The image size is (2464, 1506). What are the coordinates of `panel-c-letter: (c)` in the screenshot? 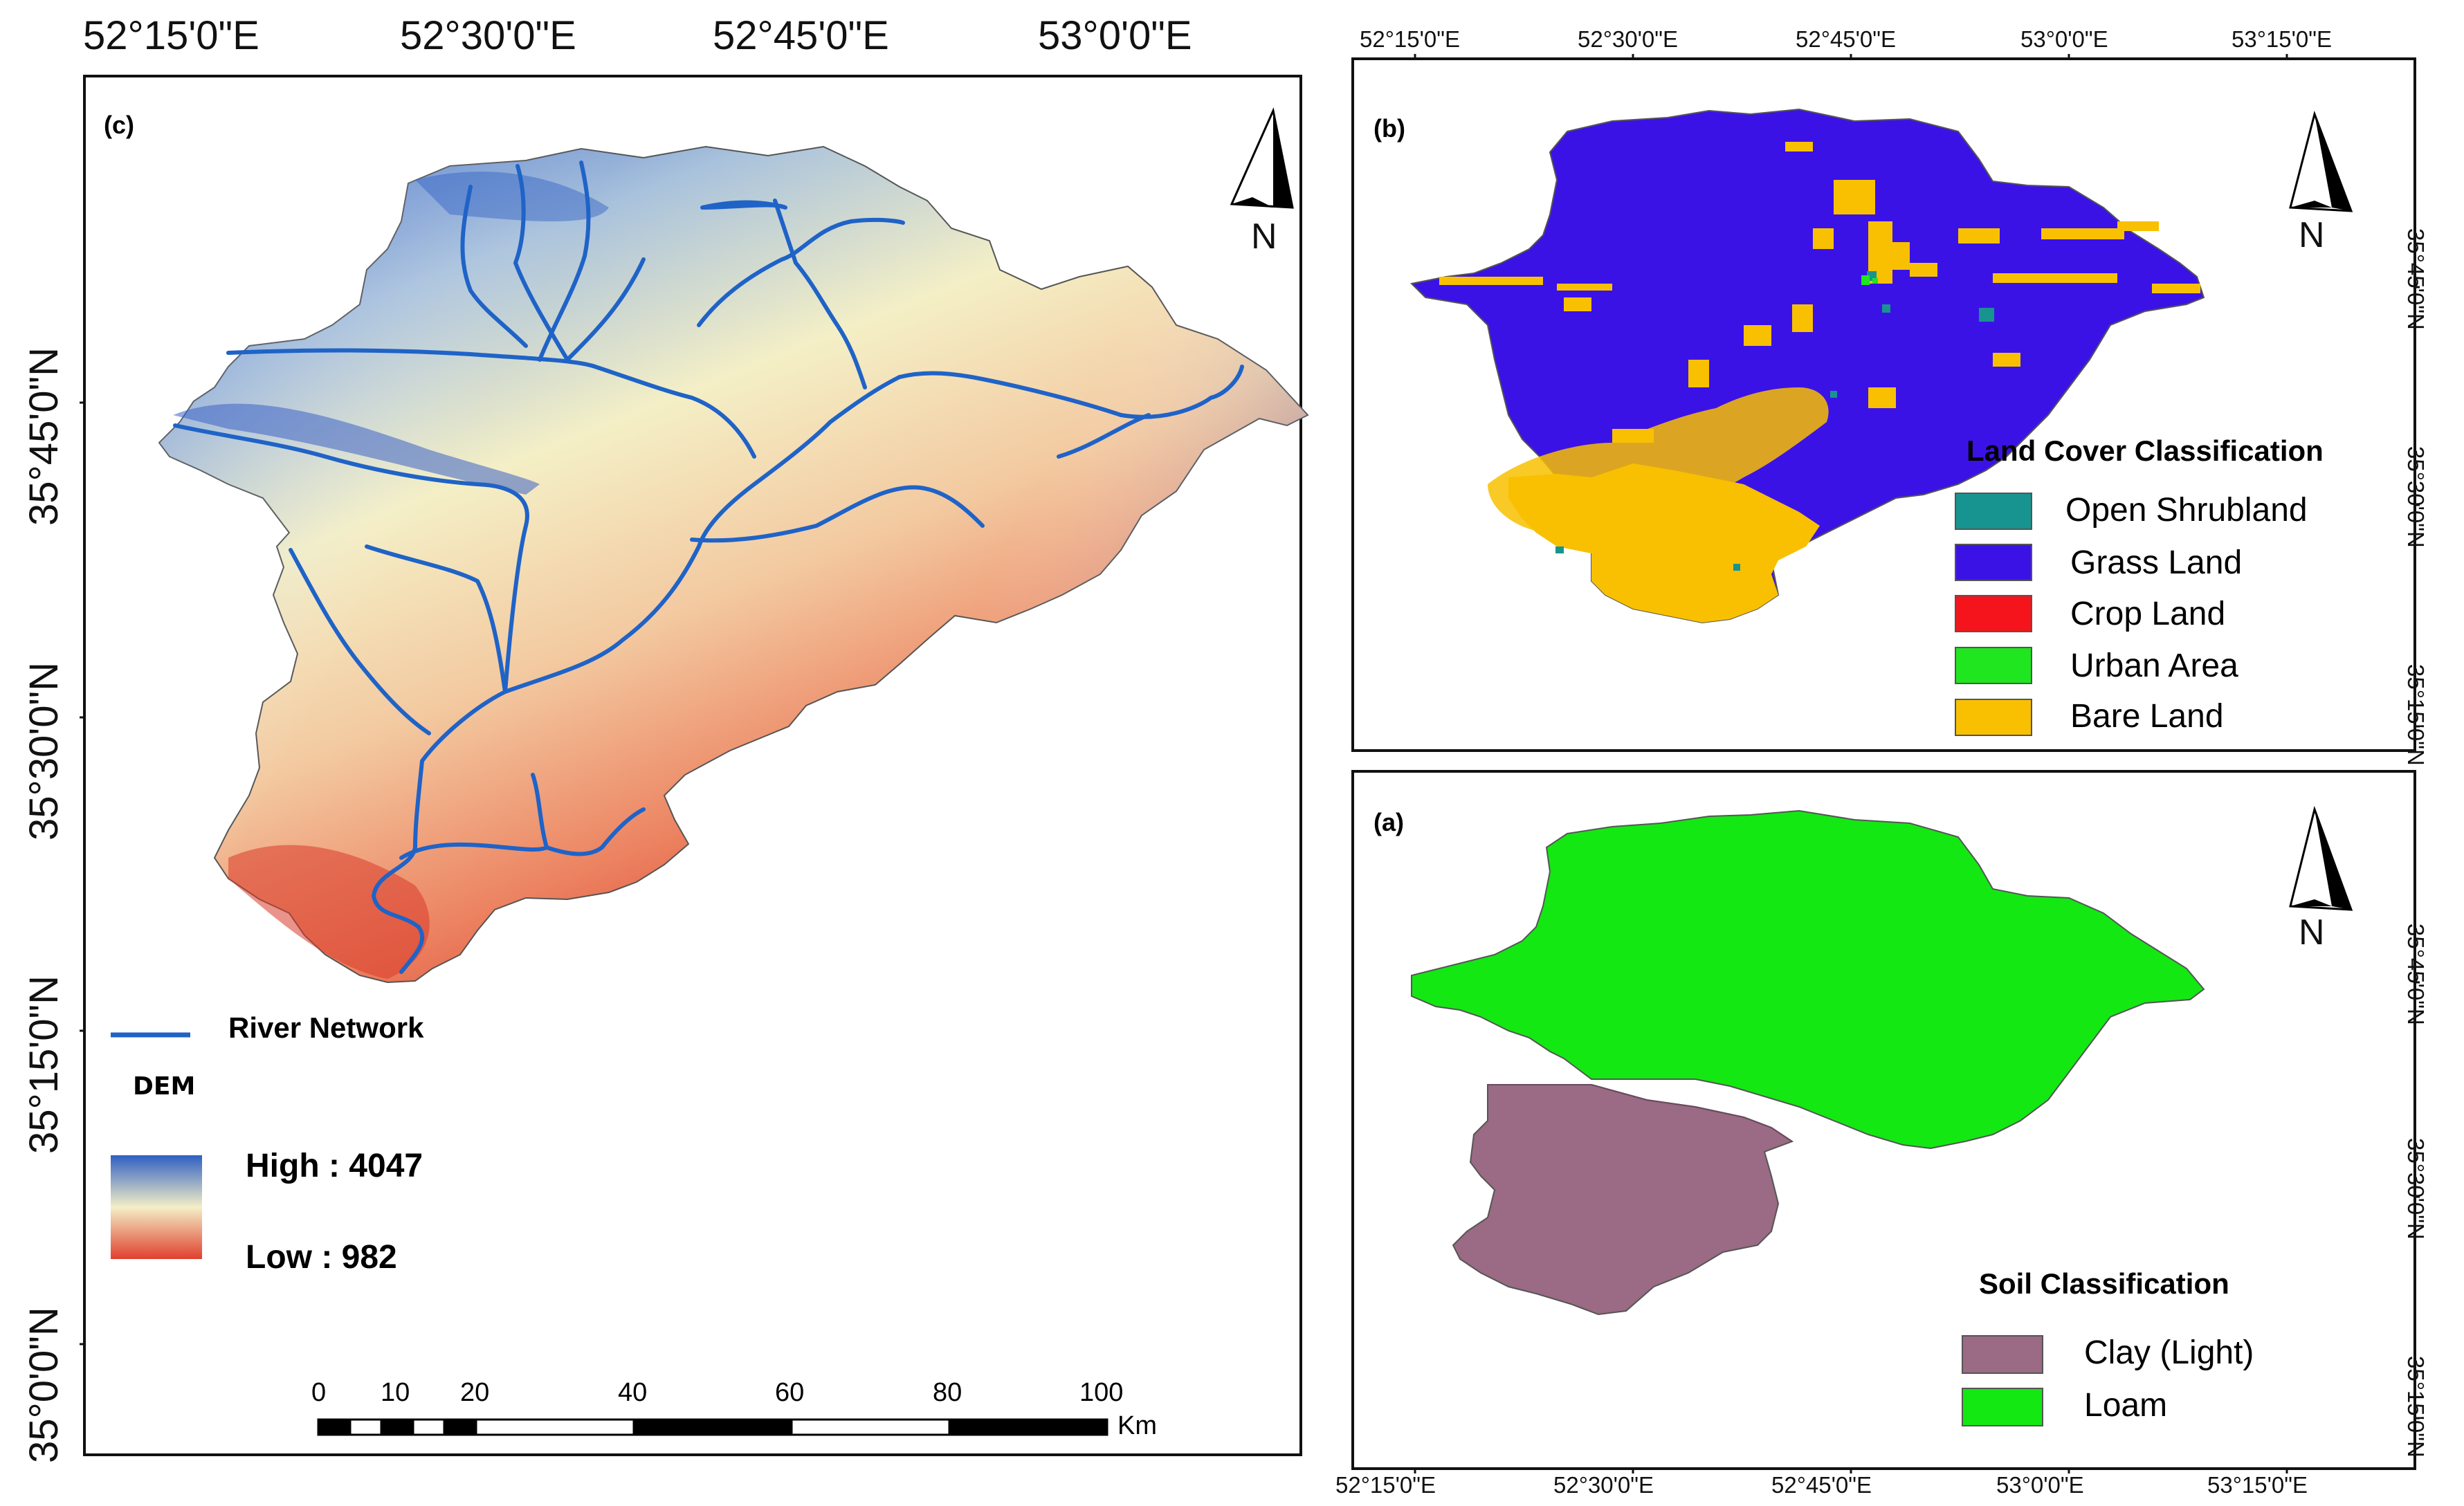 It's located at (119, 125).